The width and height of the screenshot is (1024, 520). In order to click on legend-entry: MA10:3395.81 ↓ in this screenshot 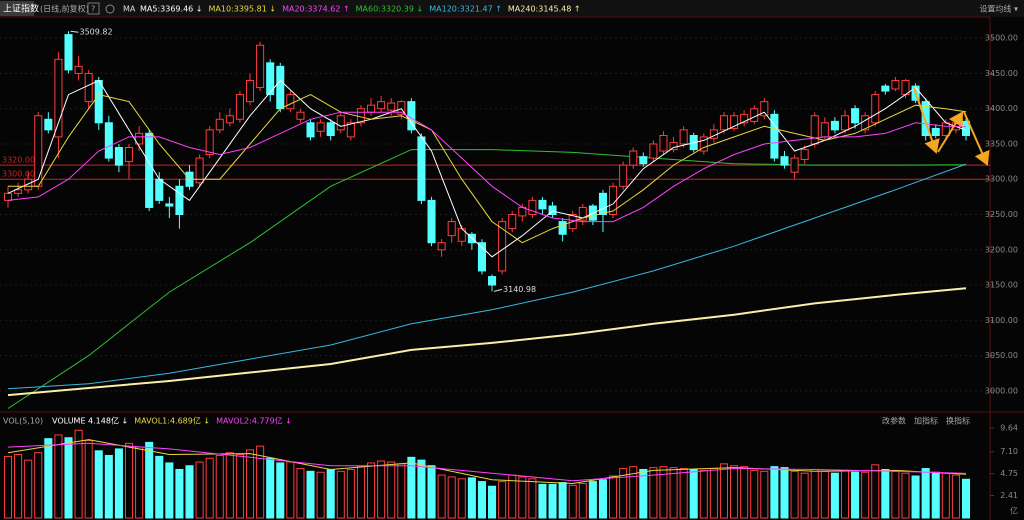, I will do `click(243, 9)`.